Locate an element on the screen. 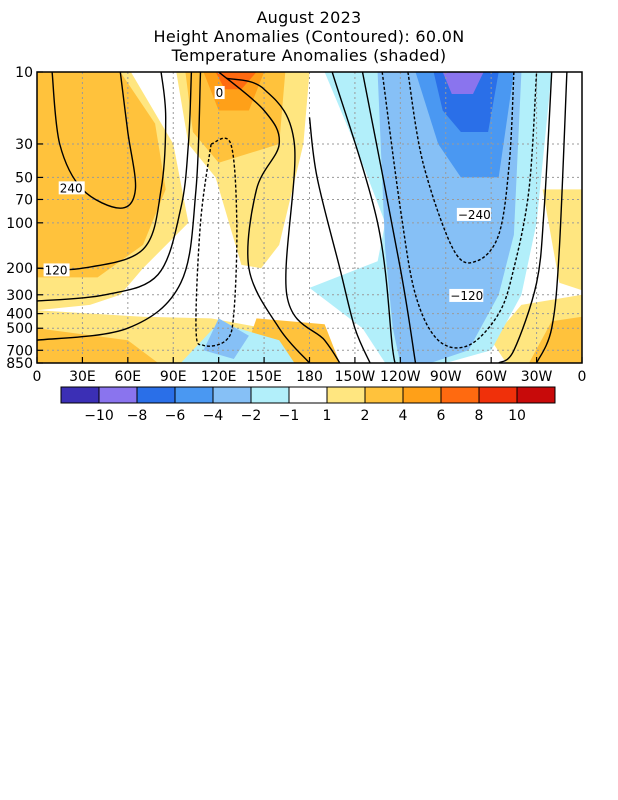 This screenshot has width=618, height=800. x-tick-label-6: 180 is located at coordinates (309, 377).